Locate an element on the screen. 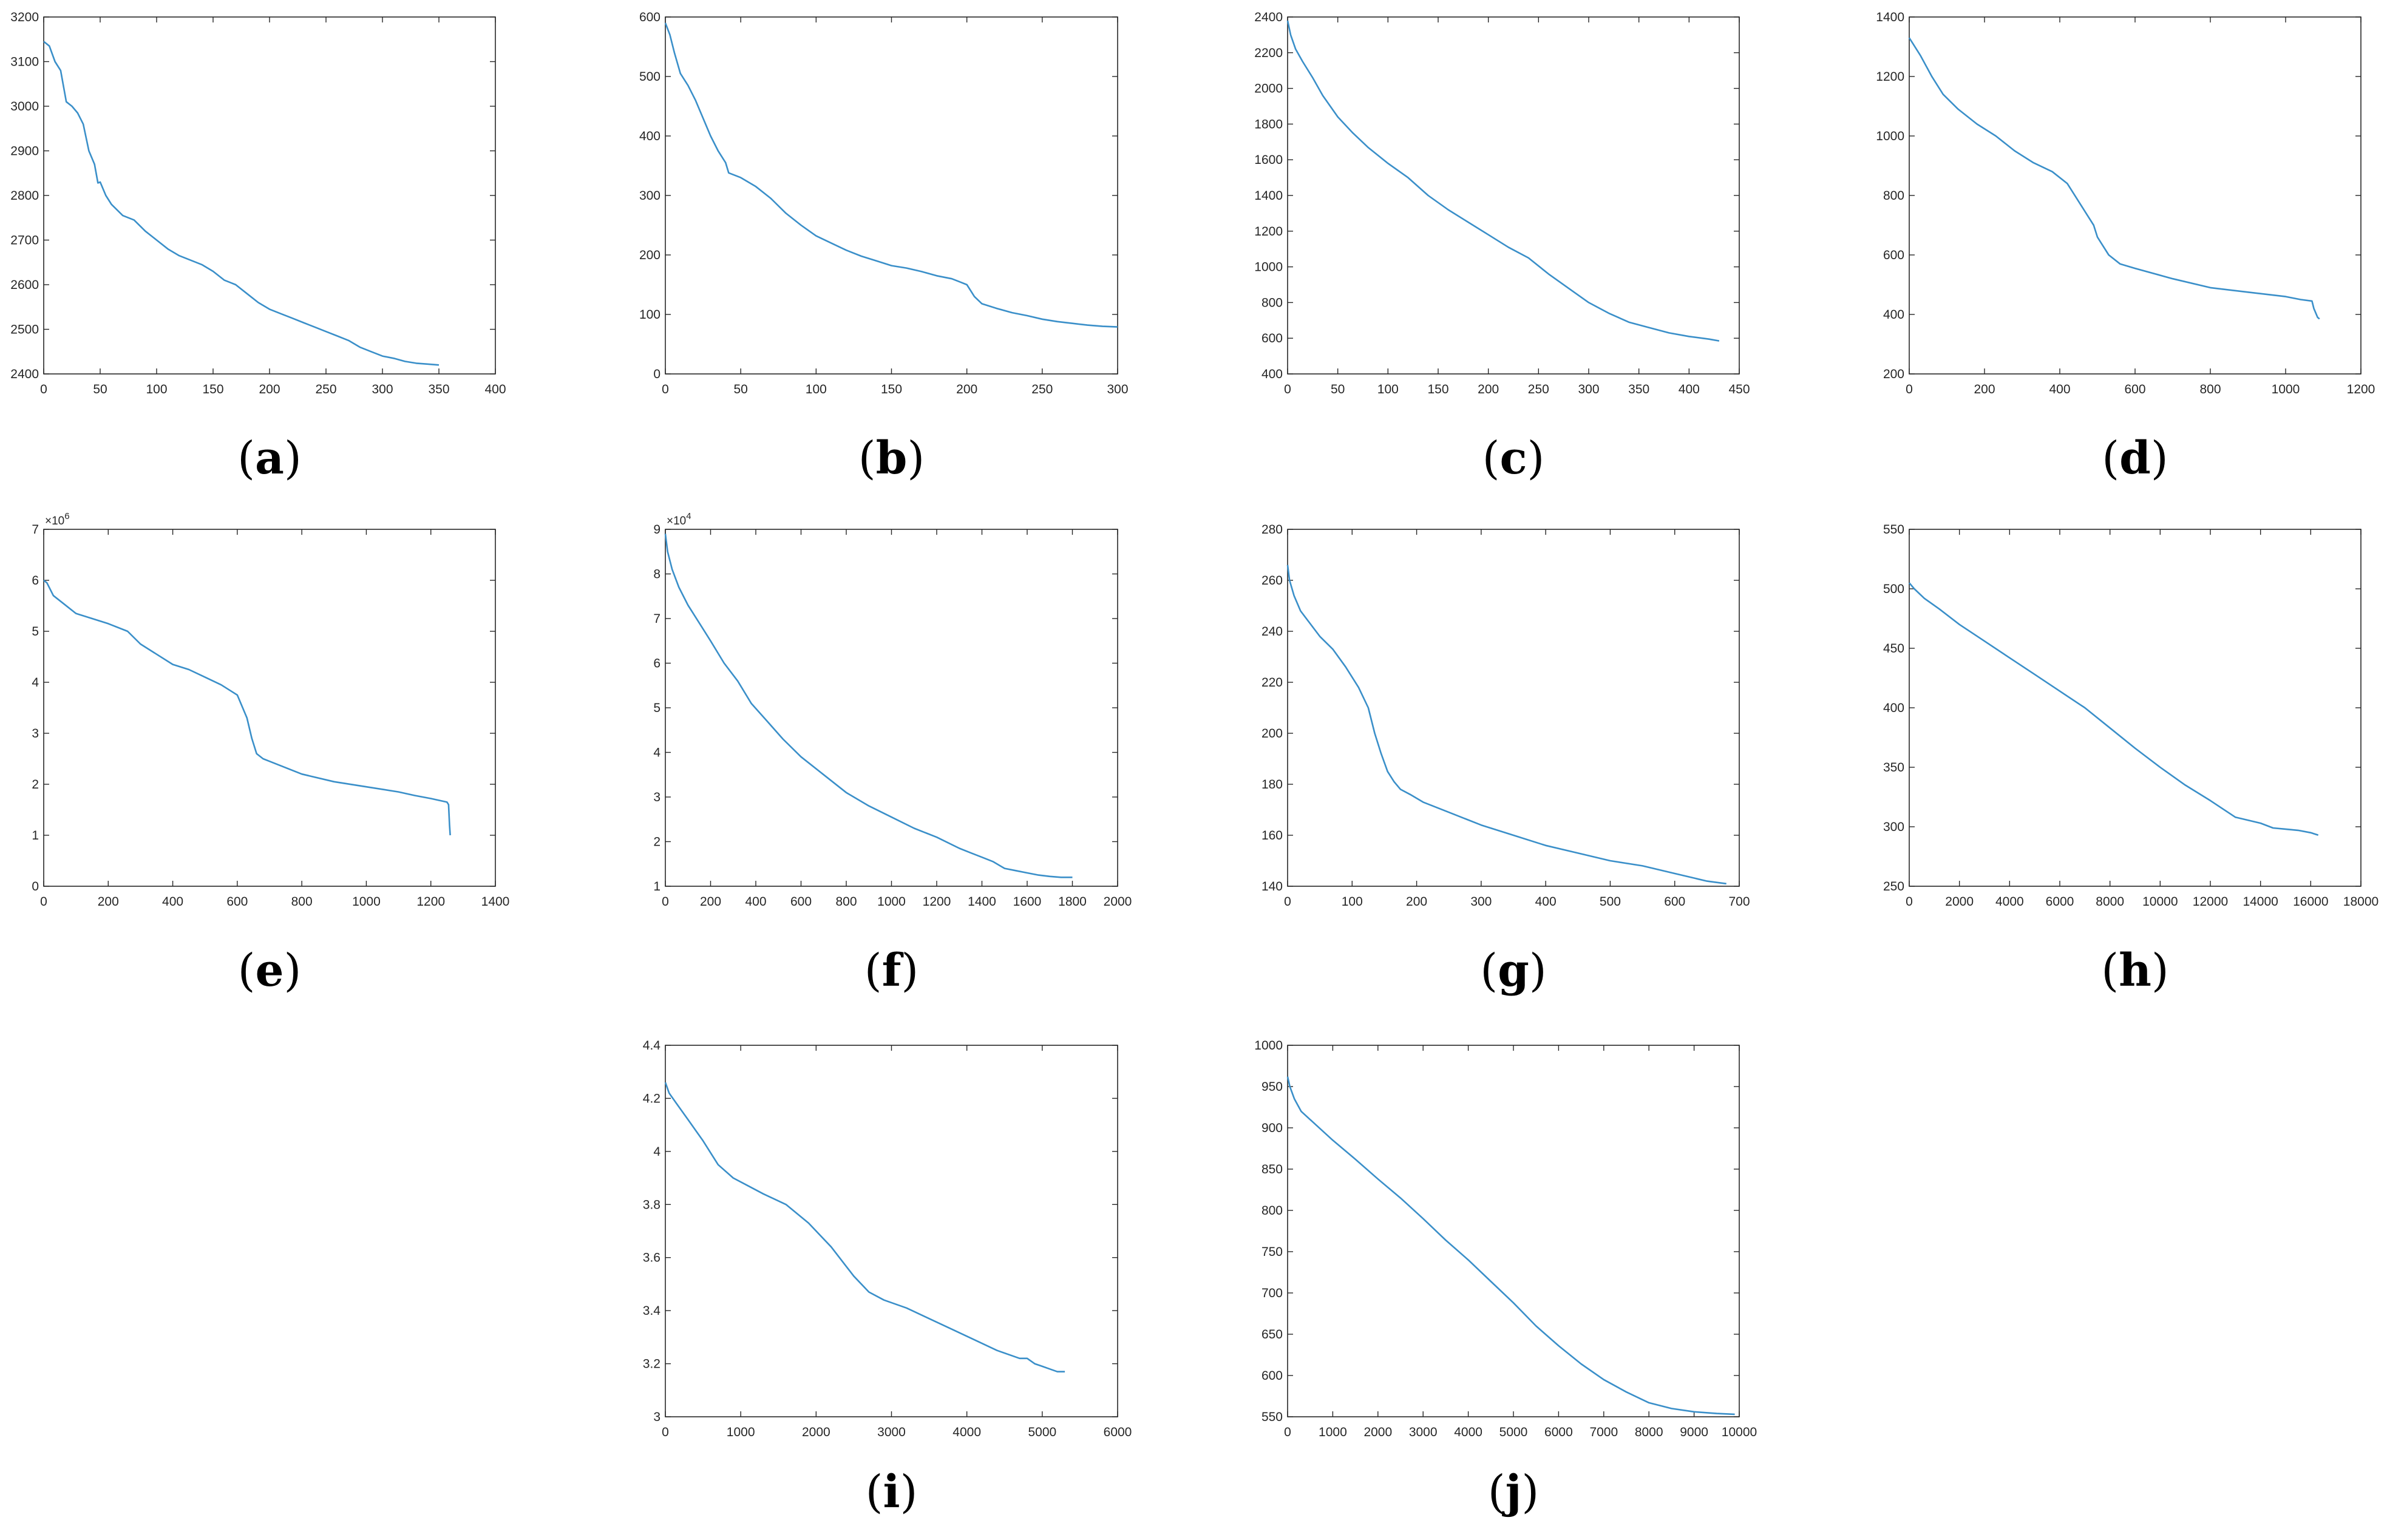  y-tick-label: 3.8 is located at coordinates (651, 1205).